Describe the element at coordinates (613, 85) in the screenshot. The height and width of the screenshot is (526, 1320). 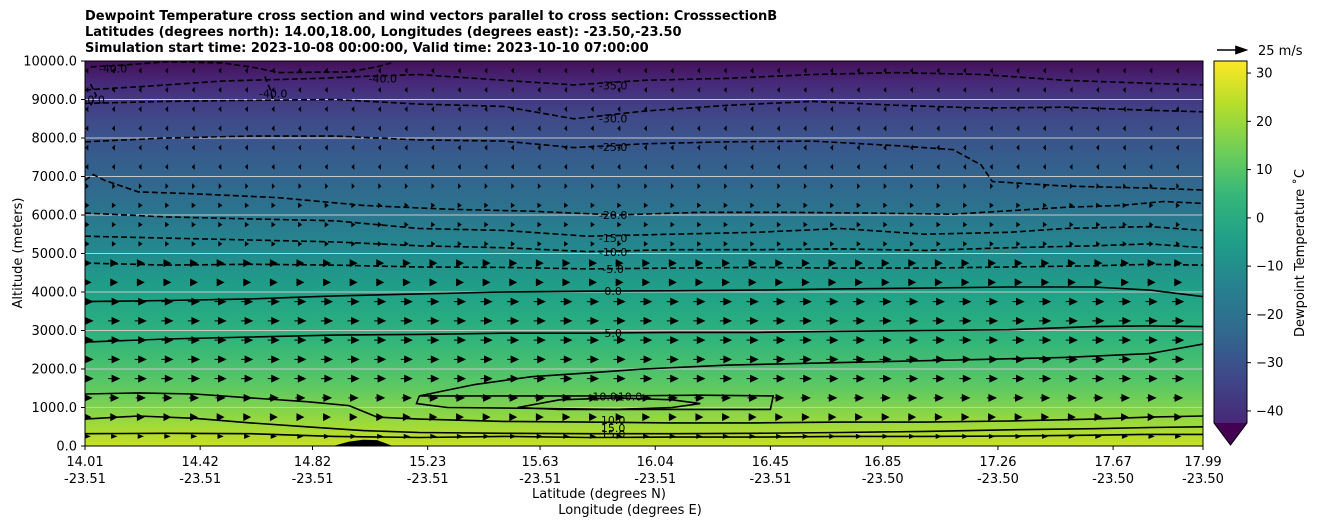
I see `contour-label: -35.0` at that location.